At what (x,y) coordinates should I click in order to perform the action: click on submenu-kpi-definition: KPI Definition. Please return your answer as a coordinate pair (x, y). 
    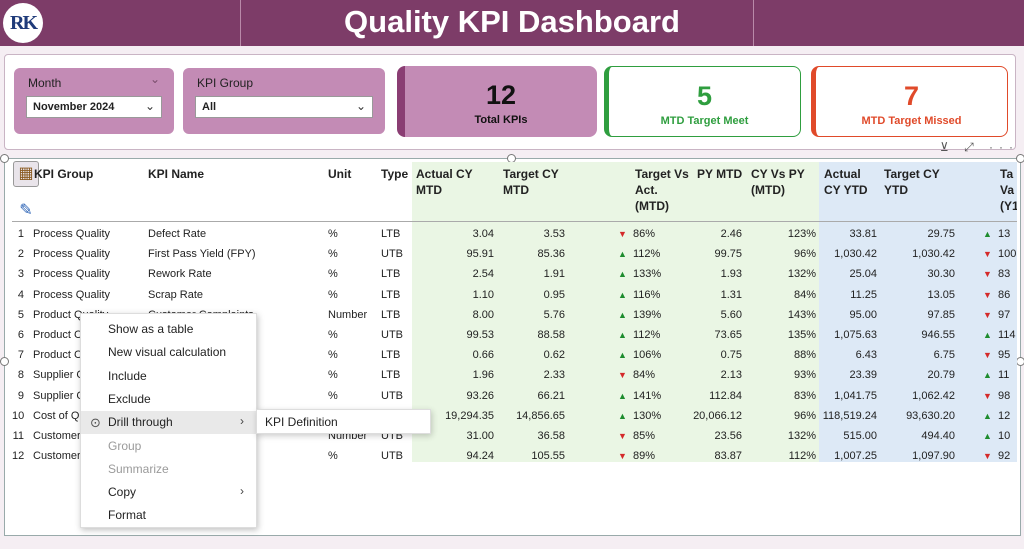
    Looking at the image, I should click on (343, 421).